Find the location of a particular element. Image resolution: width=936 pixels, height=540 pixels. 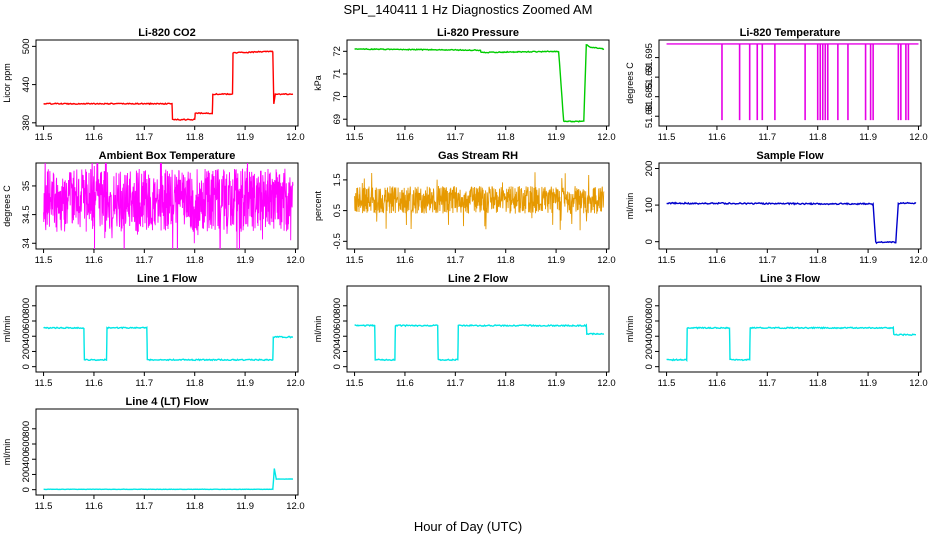

y-tick-label: 380 is located at coordinates (26, 123).